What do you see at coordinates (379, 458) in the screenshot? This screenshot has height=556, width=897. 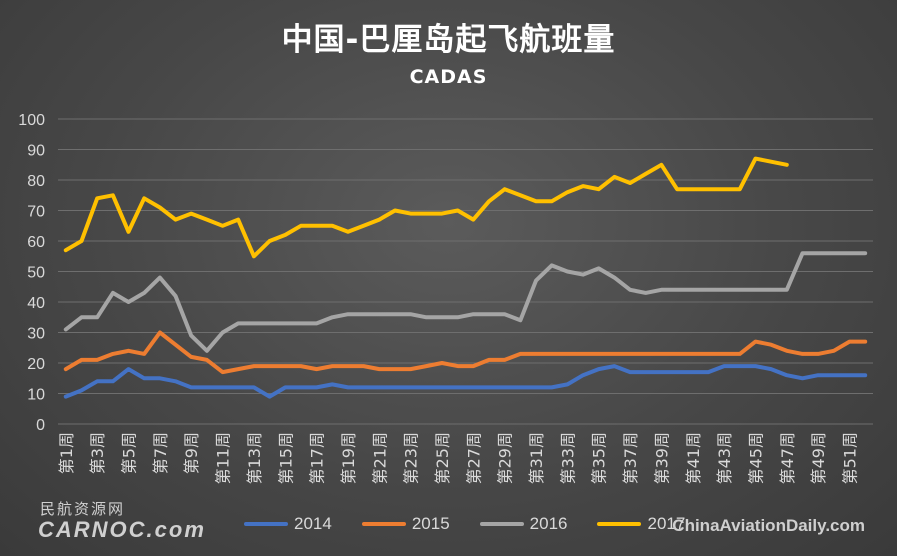 I see `x-tick-label: 第21周` at bounding box center [379, 458].